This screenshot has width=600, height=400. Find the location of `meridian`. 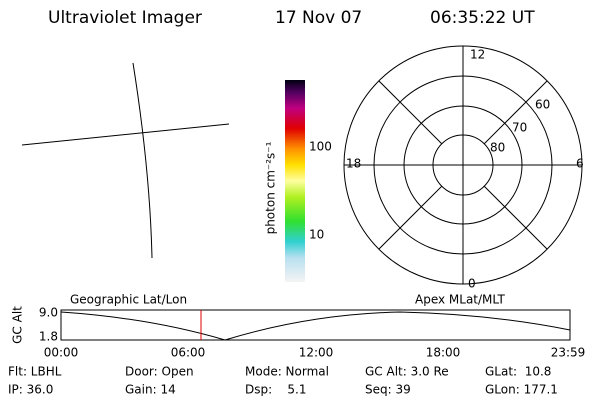

meridian is located at coordinates (142, 160).